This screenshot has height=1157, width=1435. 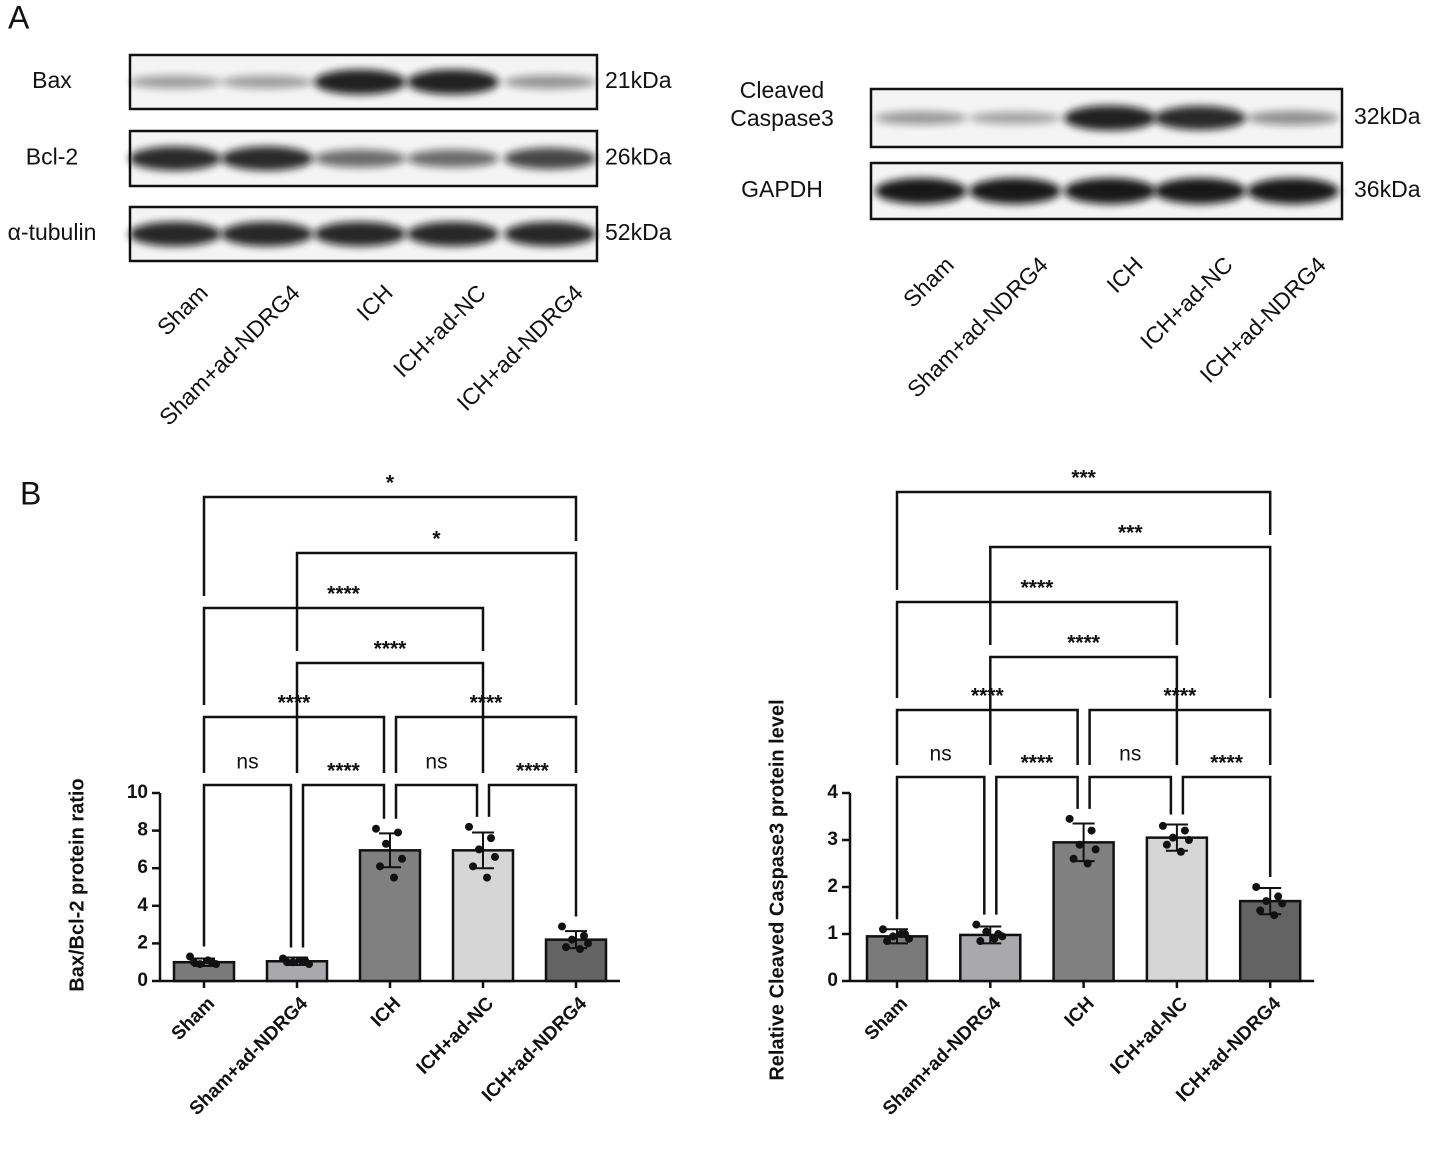 What do you see at coordinates (1186, 302) in the screenshot?
I see `lane-label: ICH+ad-NC` at bounding box center [1186, 302].